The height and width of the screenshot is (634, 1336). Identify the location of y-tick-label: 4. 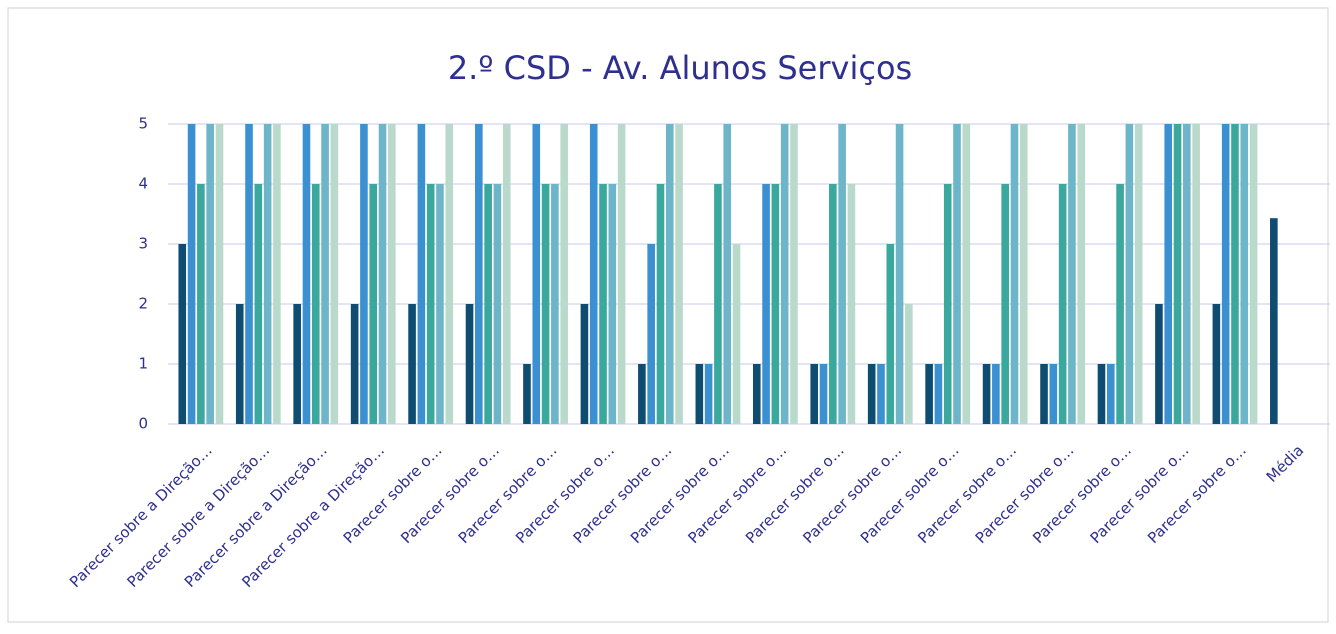
(143, 184).